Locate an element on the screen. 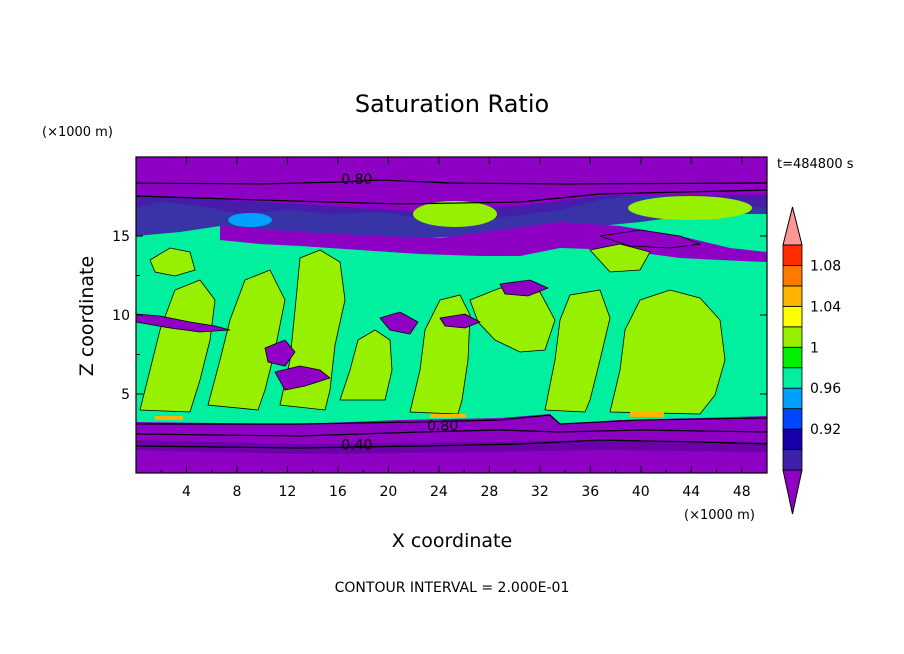 This screenshot has height=654, width=904. colorbar-label: 0.92 is located at coordinates (825, 430).